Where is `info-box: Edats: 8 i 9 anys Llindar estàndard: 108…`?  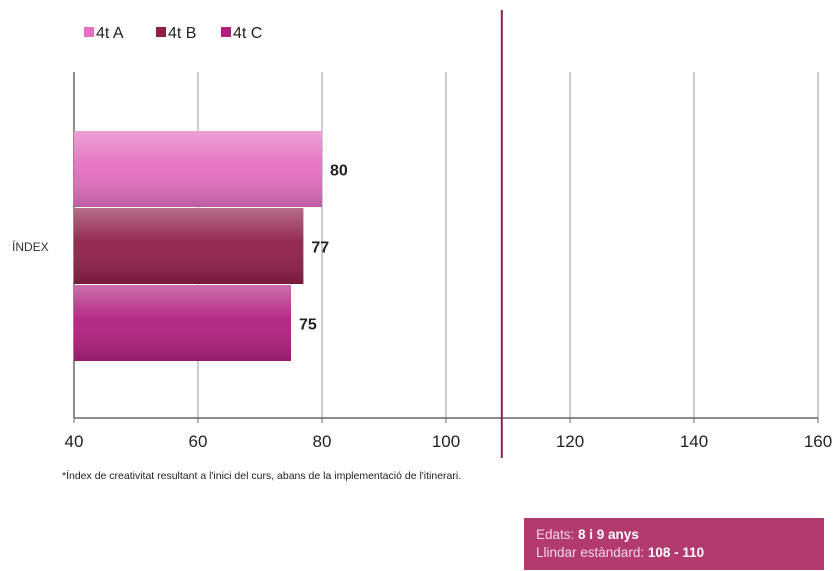
info-box: Edats: 8 i 9 anys Llindar estàndard: 108… is located at coordinates (674, 544).